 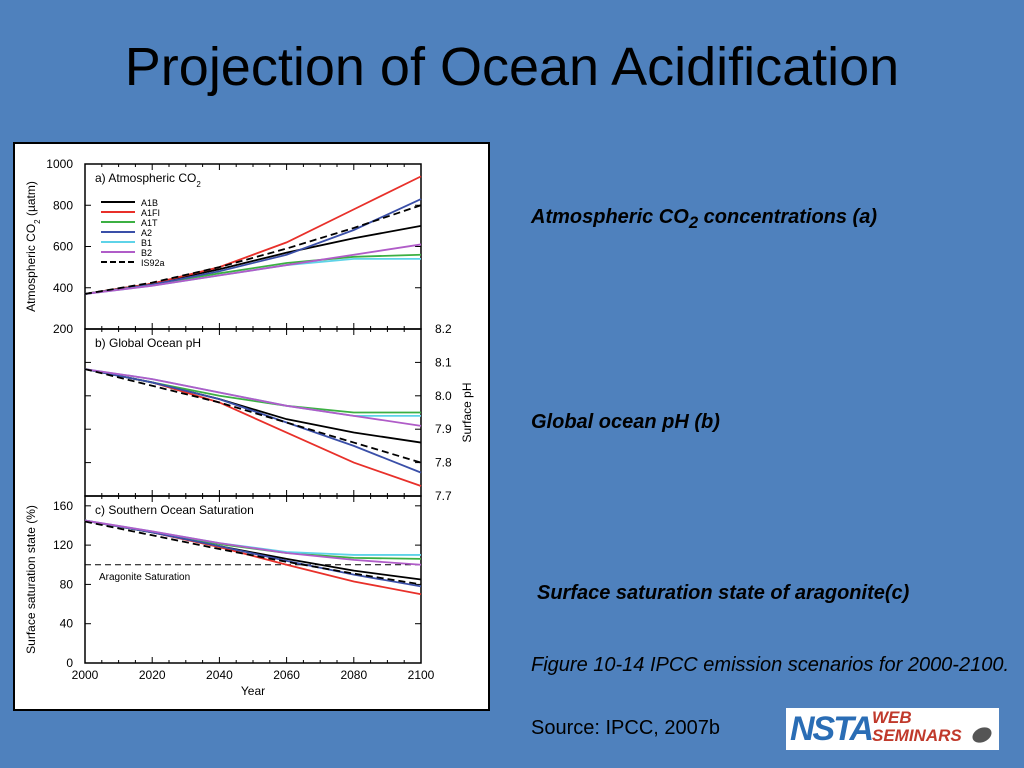 I want to click on logo-line2: SEMINARS, so click(x=917, y=735).